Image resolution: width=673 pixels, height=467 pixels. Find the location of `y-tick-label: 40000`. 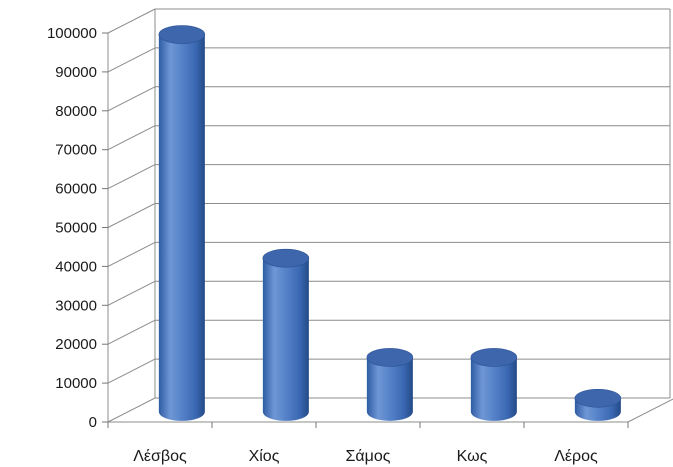

y-tick-label: 40000 is located at coordinates (76, 266).